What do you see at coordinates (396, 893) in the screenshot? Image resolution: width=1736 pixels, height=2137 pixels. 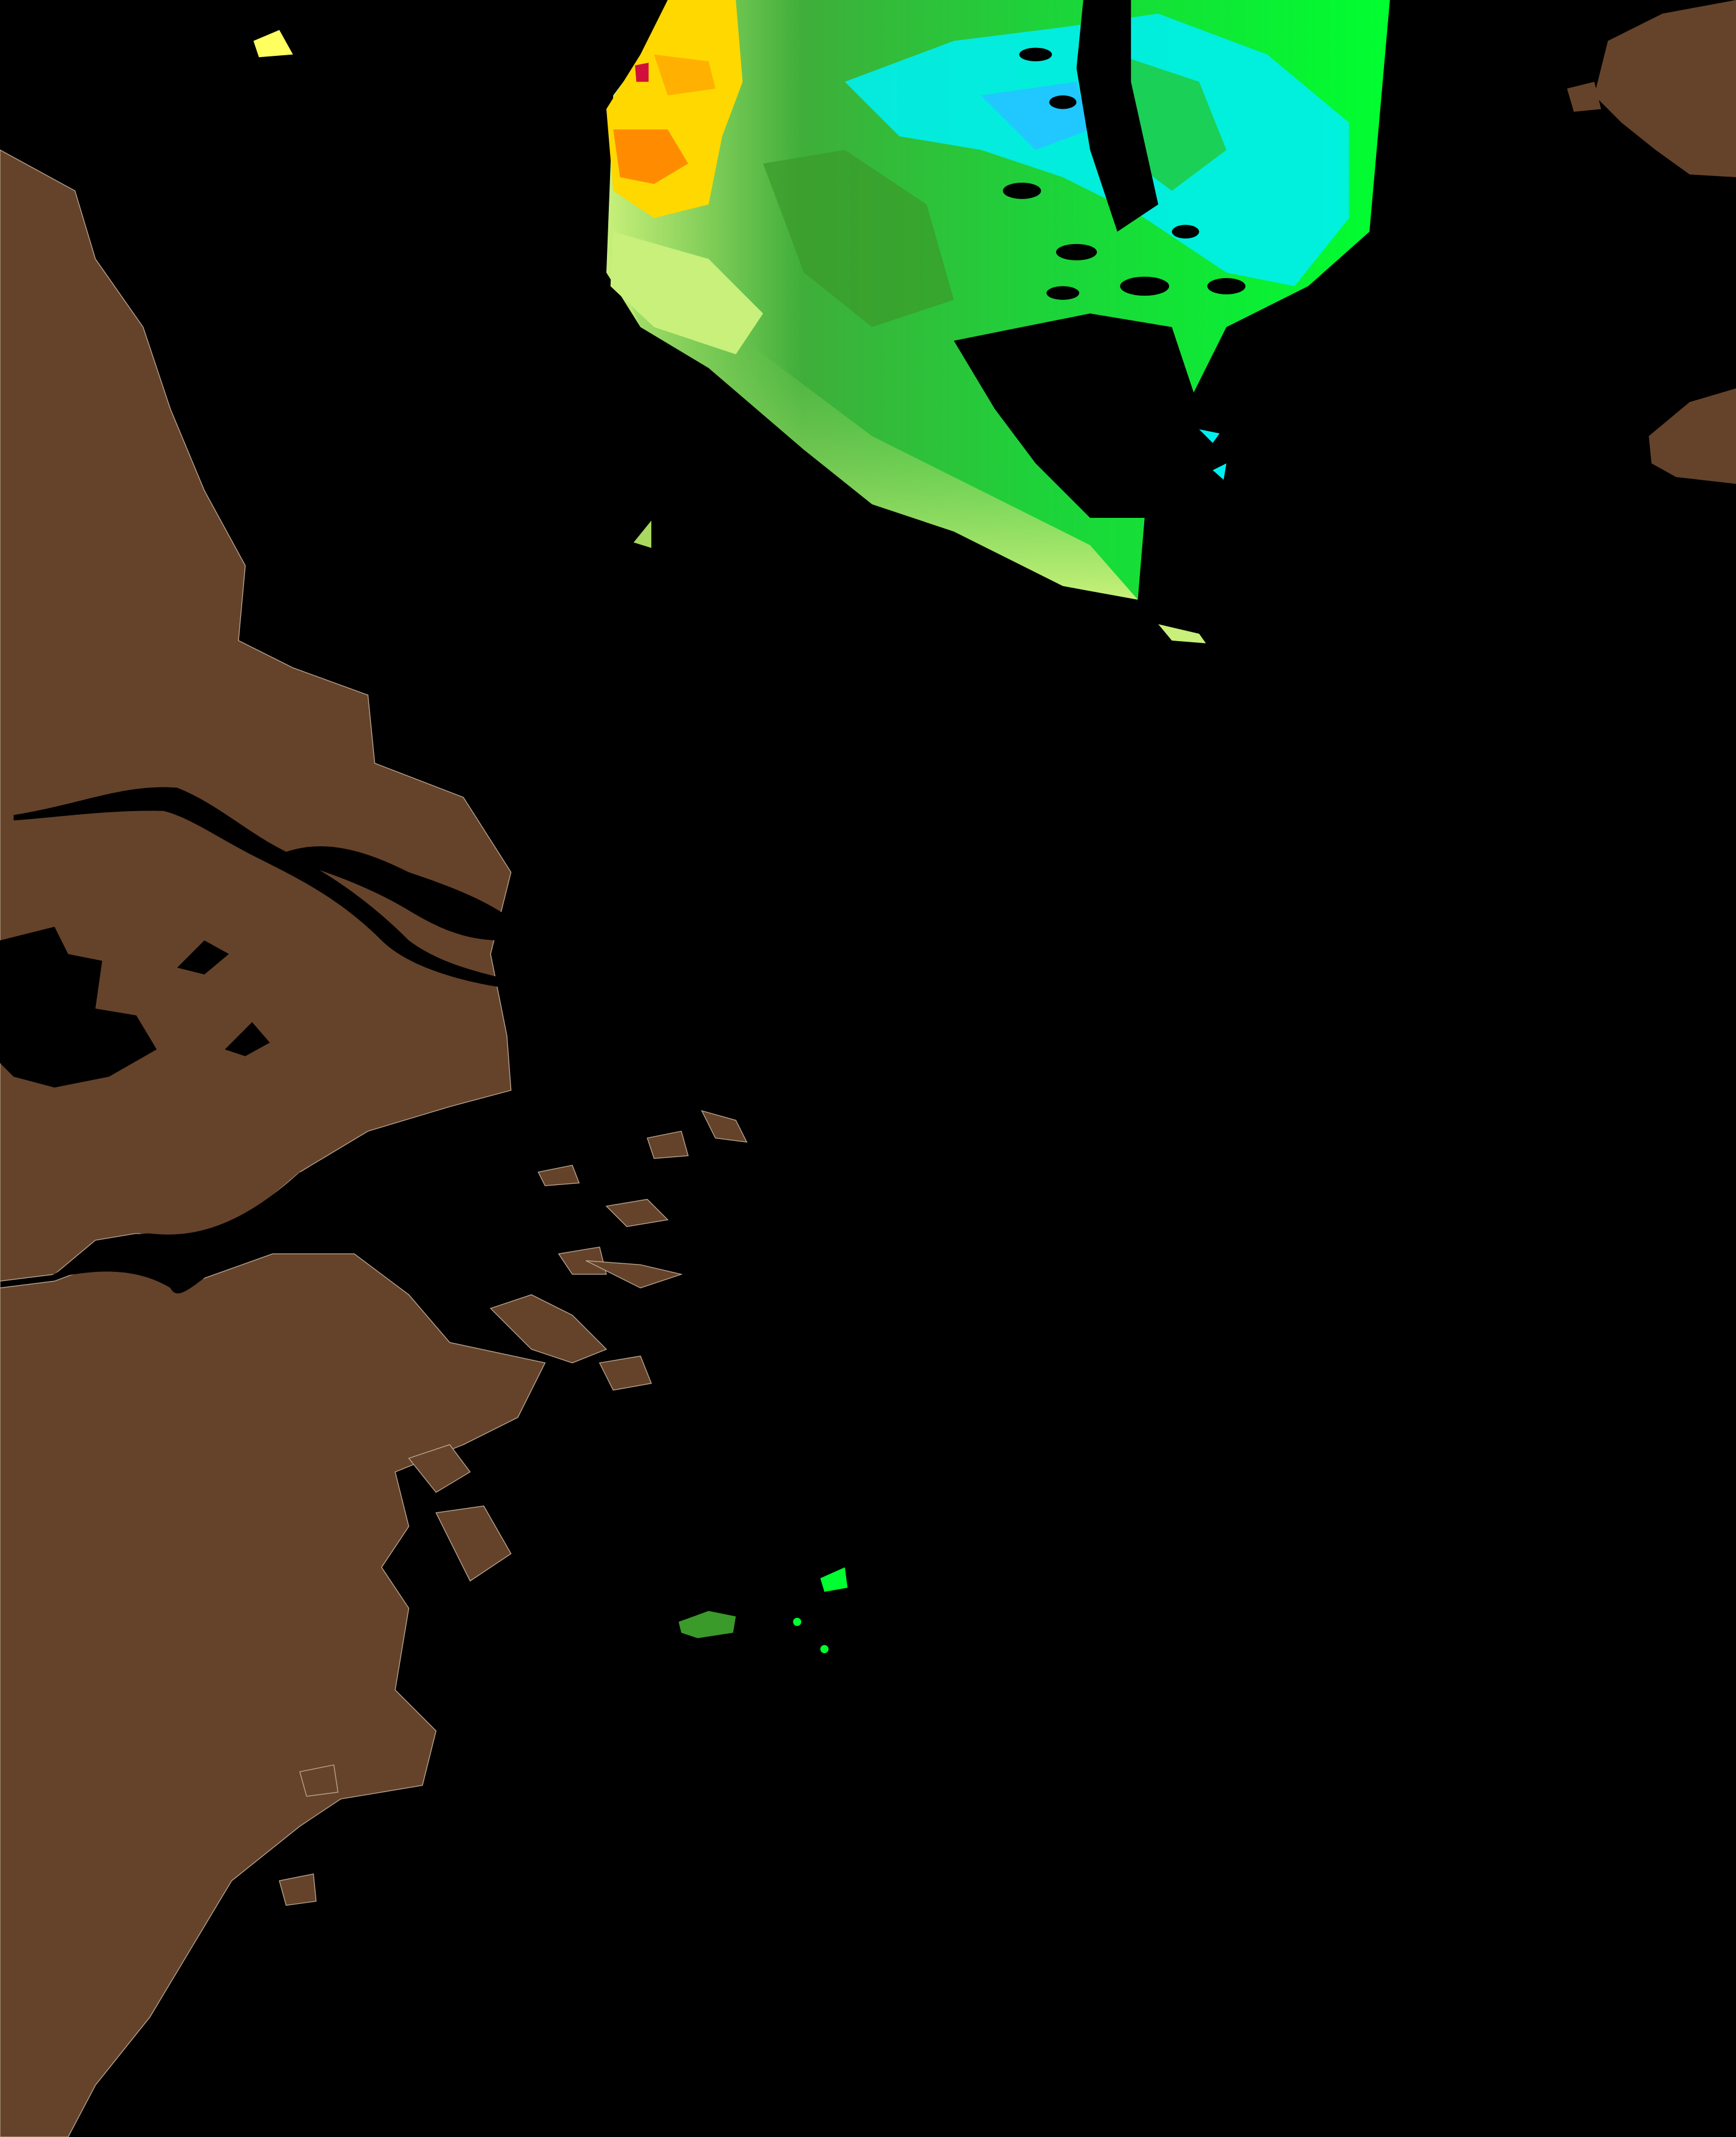 I see `river-channel-north` at bounding box center [396, 893].